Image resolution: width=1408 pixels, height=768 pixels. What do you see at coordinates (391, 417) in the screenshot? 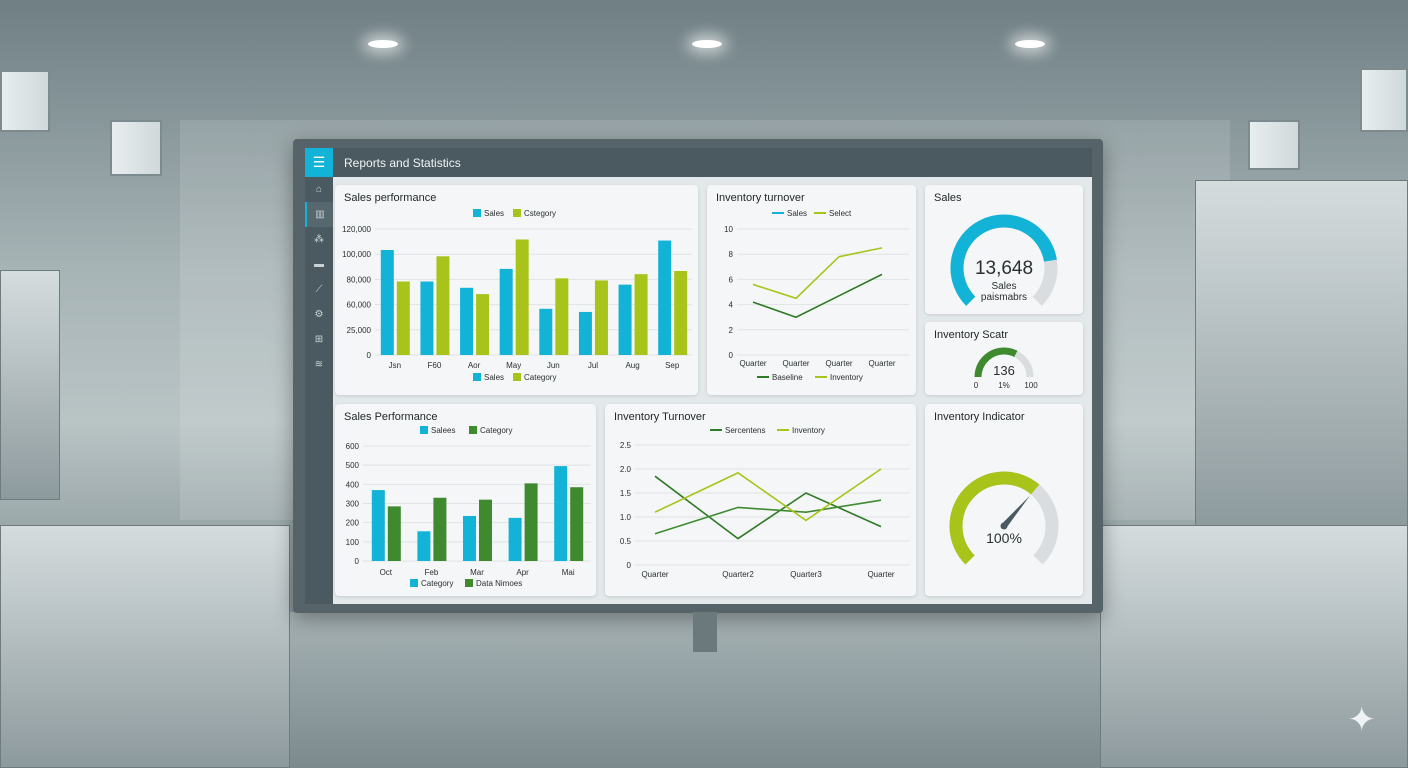
I see `card-title: Sales Performance` at bounding box center [391, 417].